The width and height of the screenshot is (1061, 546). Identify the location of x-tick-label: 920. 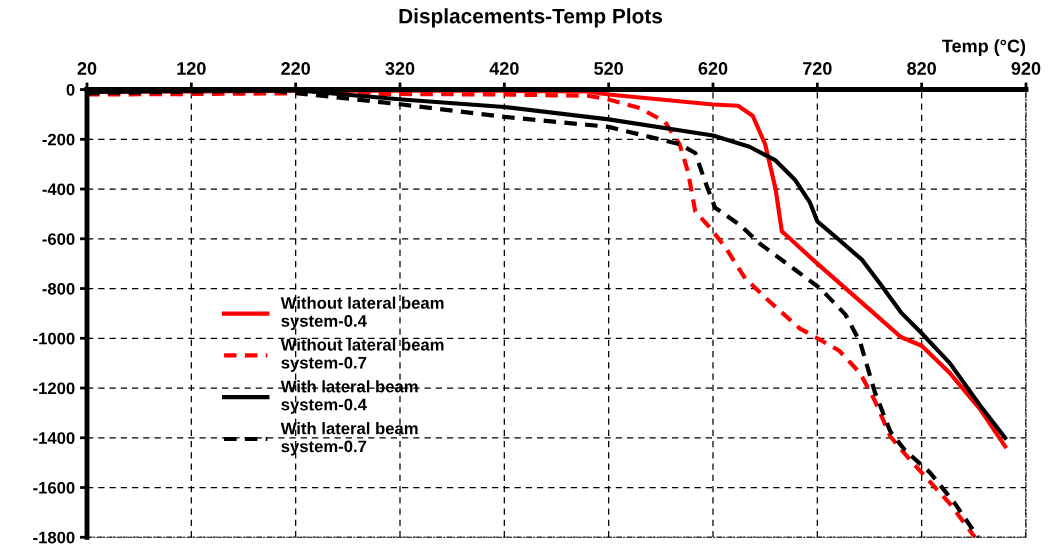
(1026, 68).